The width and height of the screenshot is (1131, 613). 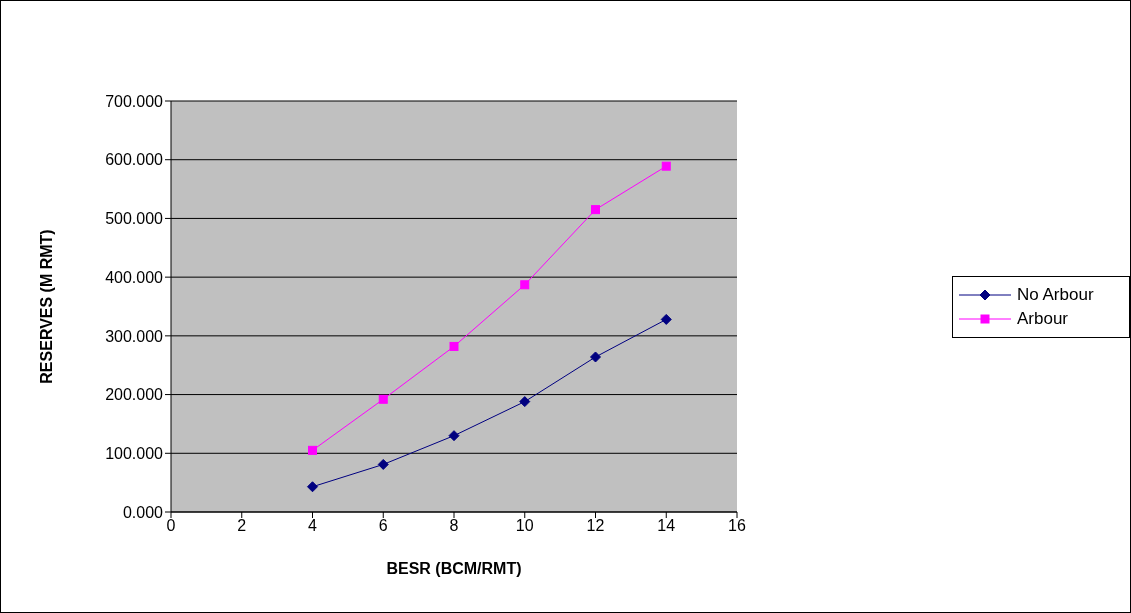 What do you see at coordinates (383, 526) in the screenshot?
I see `x-tick-label: 6` at bounding box center [383, 526].